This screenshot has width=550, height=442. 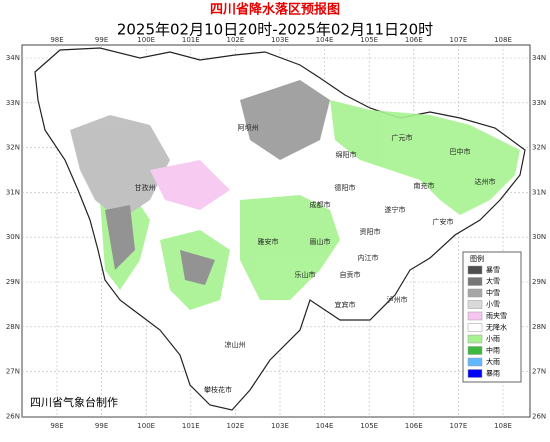 What do you see at coordinates (395, 209) in the screenshot?
I see `city-label: 遂宁市` at bounding box center [395, 209].